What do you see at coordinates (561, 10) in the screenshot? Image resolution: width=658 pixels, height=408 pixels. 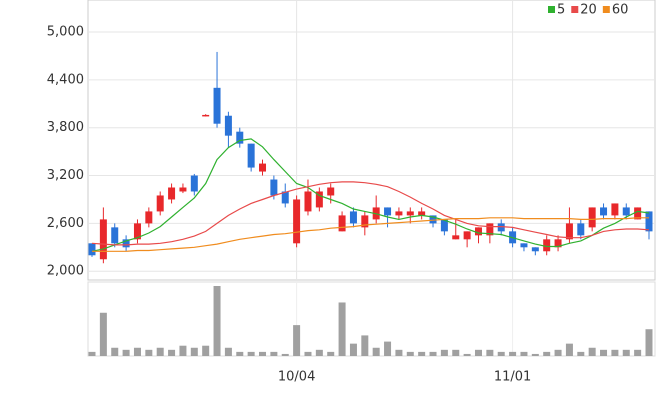 I see `legend-label: 5` at bounding box center [561, 10].